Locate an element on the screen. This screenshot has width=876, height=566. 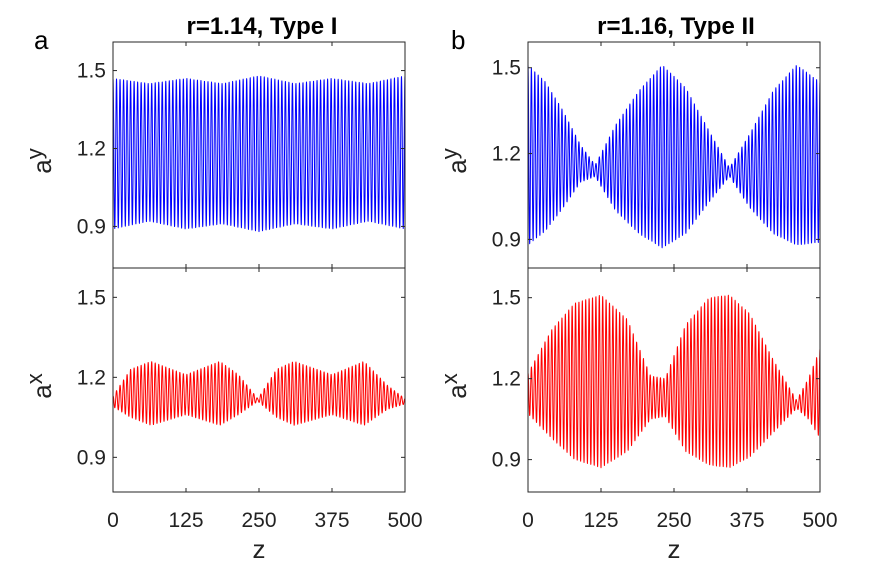
right-ax-ylabel: ax is located at coordinates (454, 385).